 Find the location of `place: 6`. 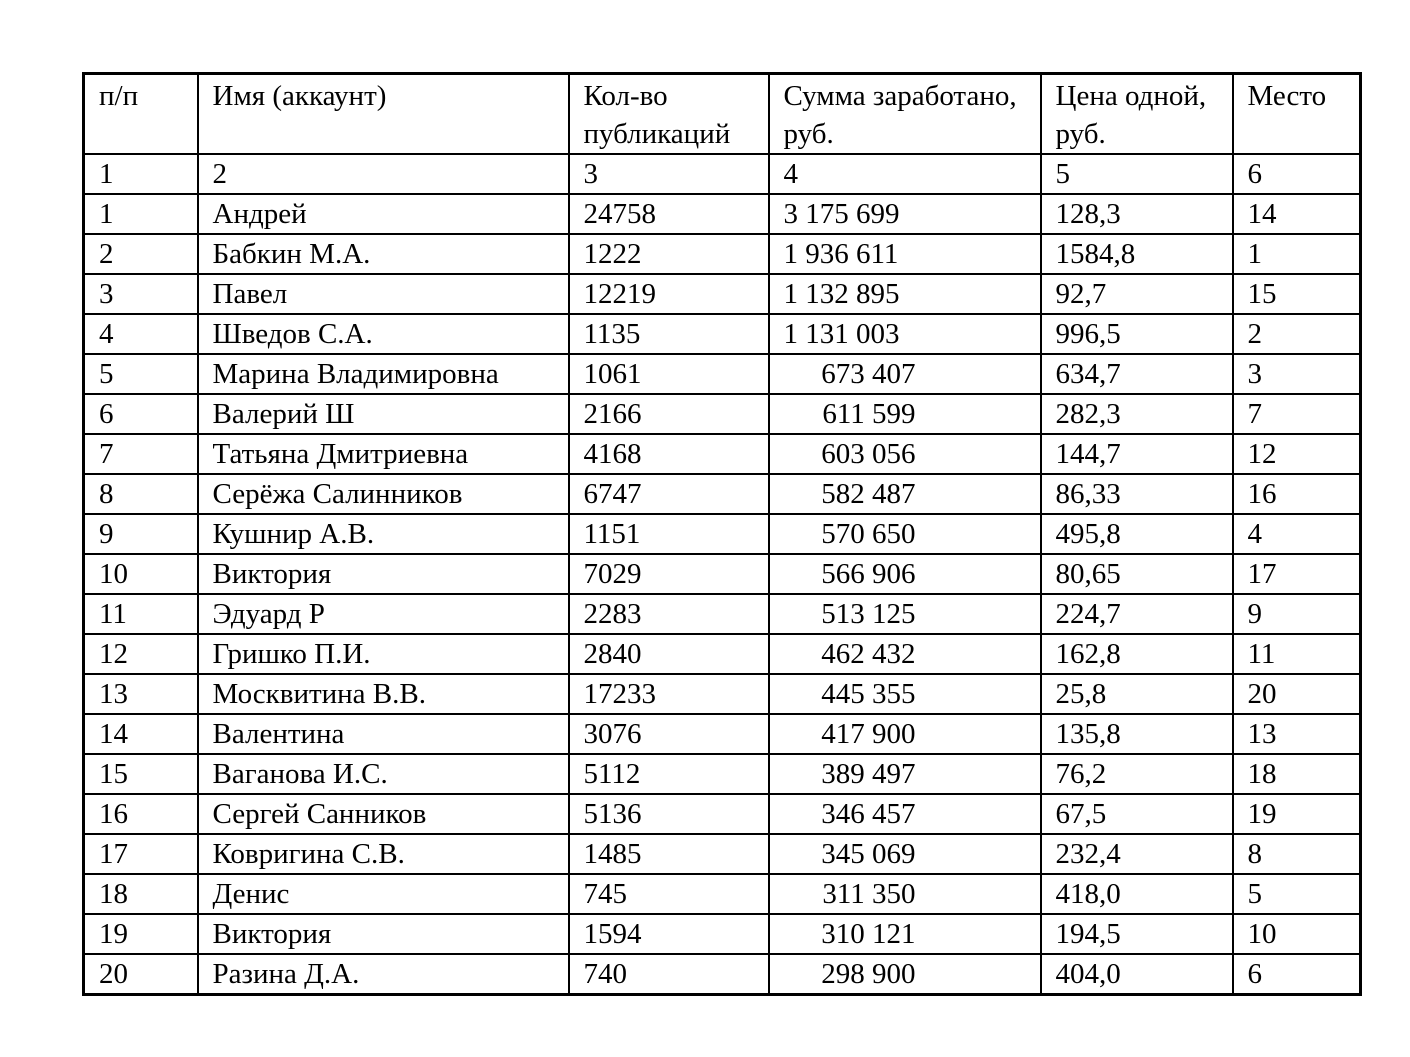

place: 6 is located at coordinates (1296, 974).